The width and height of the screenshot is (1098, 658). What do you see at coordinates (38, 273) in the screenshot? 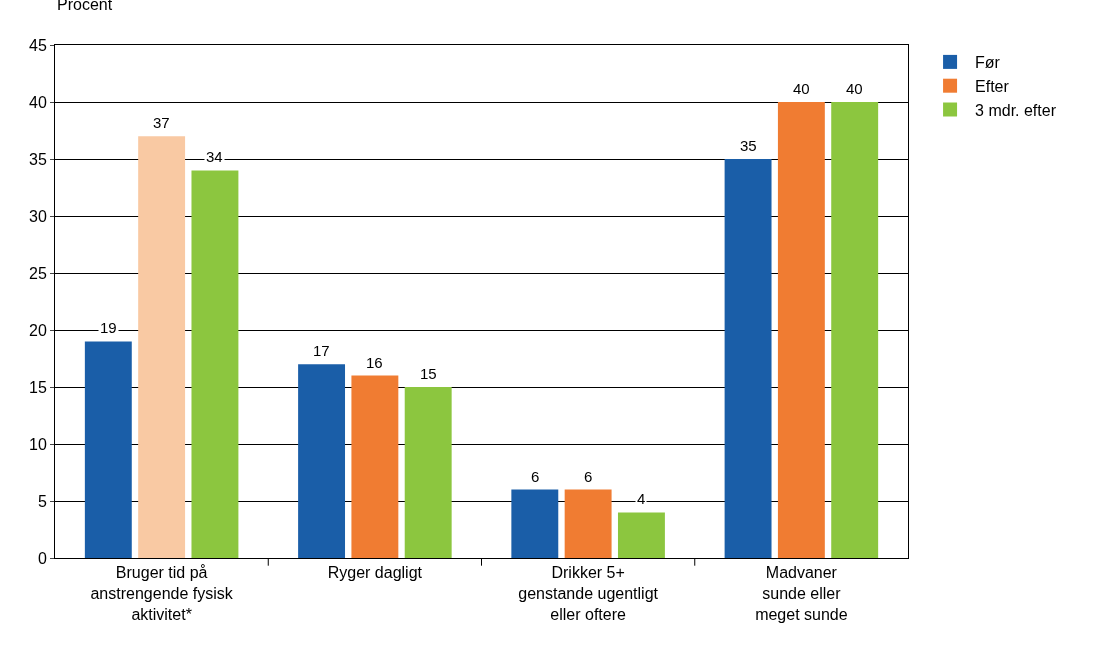
I see `y-tick-label: 25` at bounding box center [38, 273].